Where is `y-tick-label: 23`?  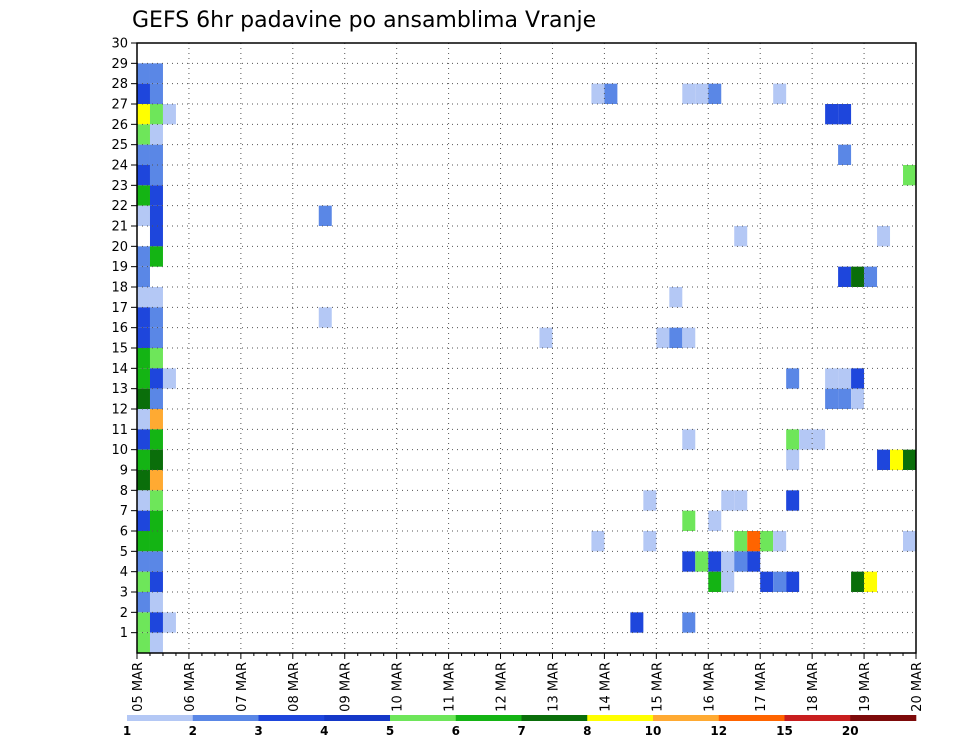 y-tick-label: 23 is located at coordinates (119, 186).